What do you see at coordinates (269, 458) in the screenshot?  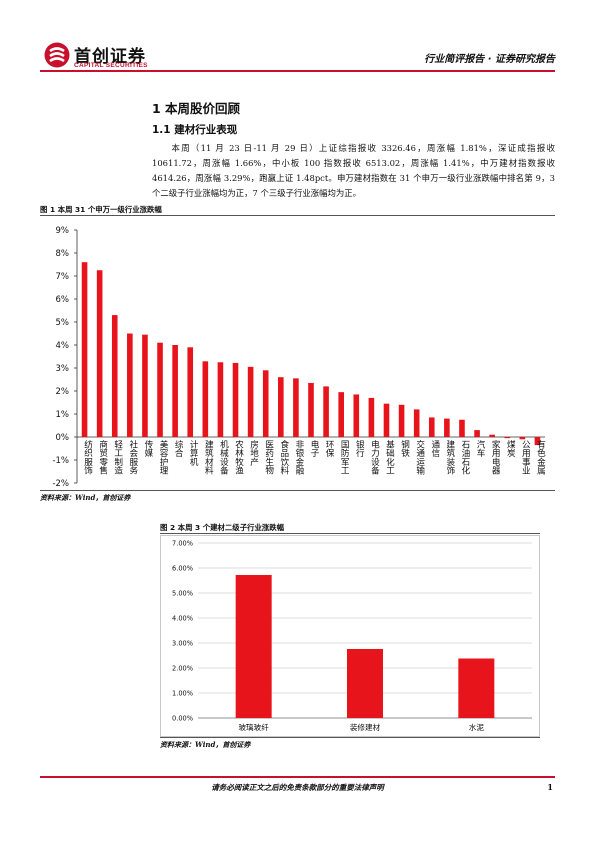 I see `chart1-category-label: 医药生物` at bounding box center [269, 458].